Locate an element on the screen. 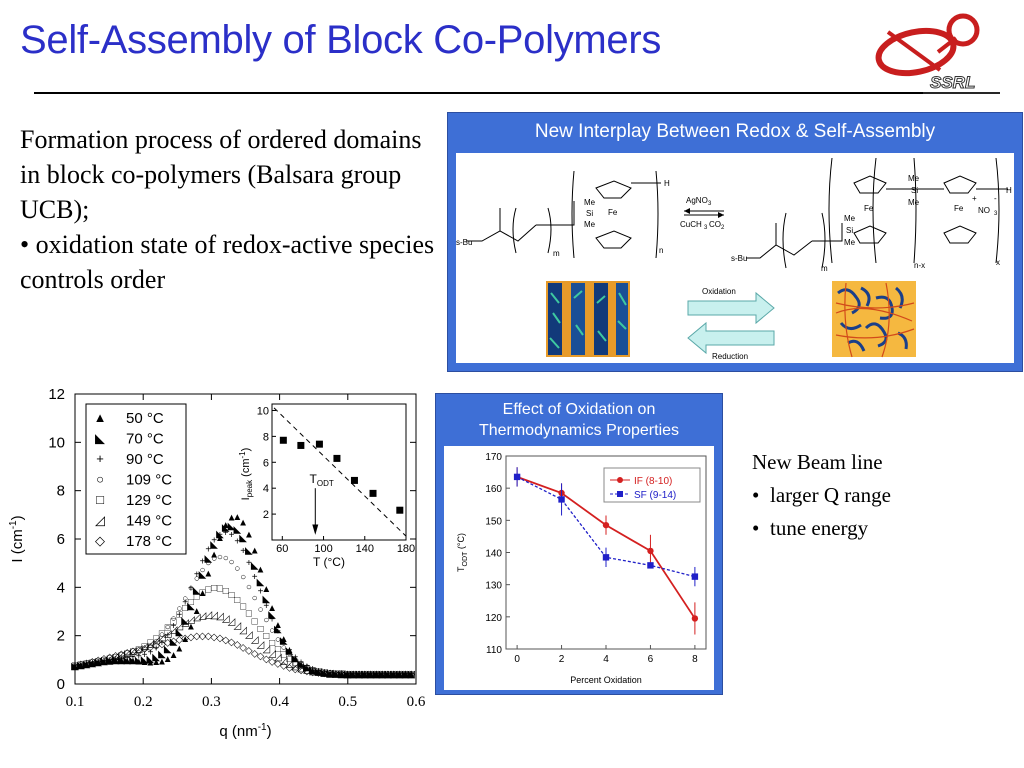 The height and width of the screenshot is (768, 1024). notes-bullet: • tune energy is located at coordinates (810, 528).